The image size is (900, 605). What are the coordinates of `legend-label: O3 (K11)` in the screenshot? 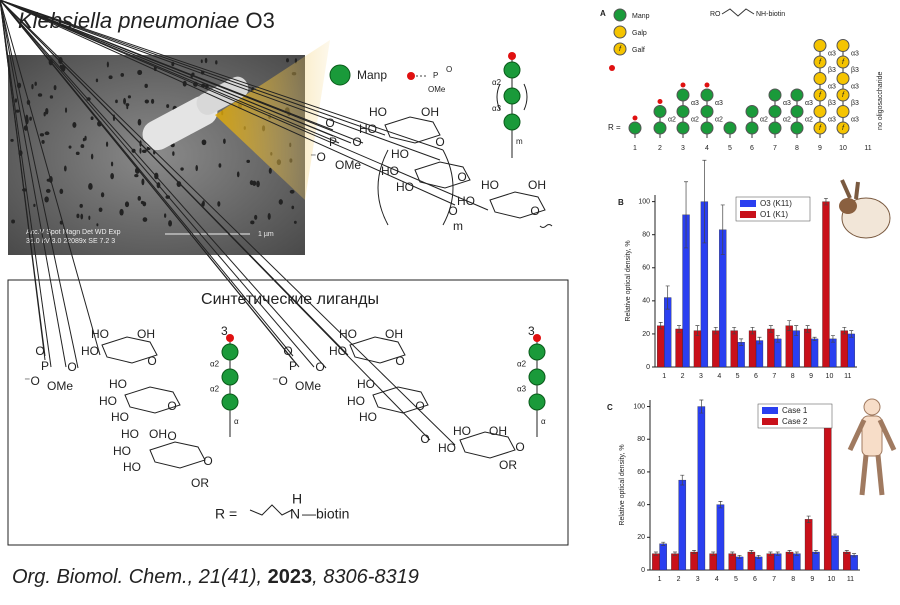 It's located at (776, 203).